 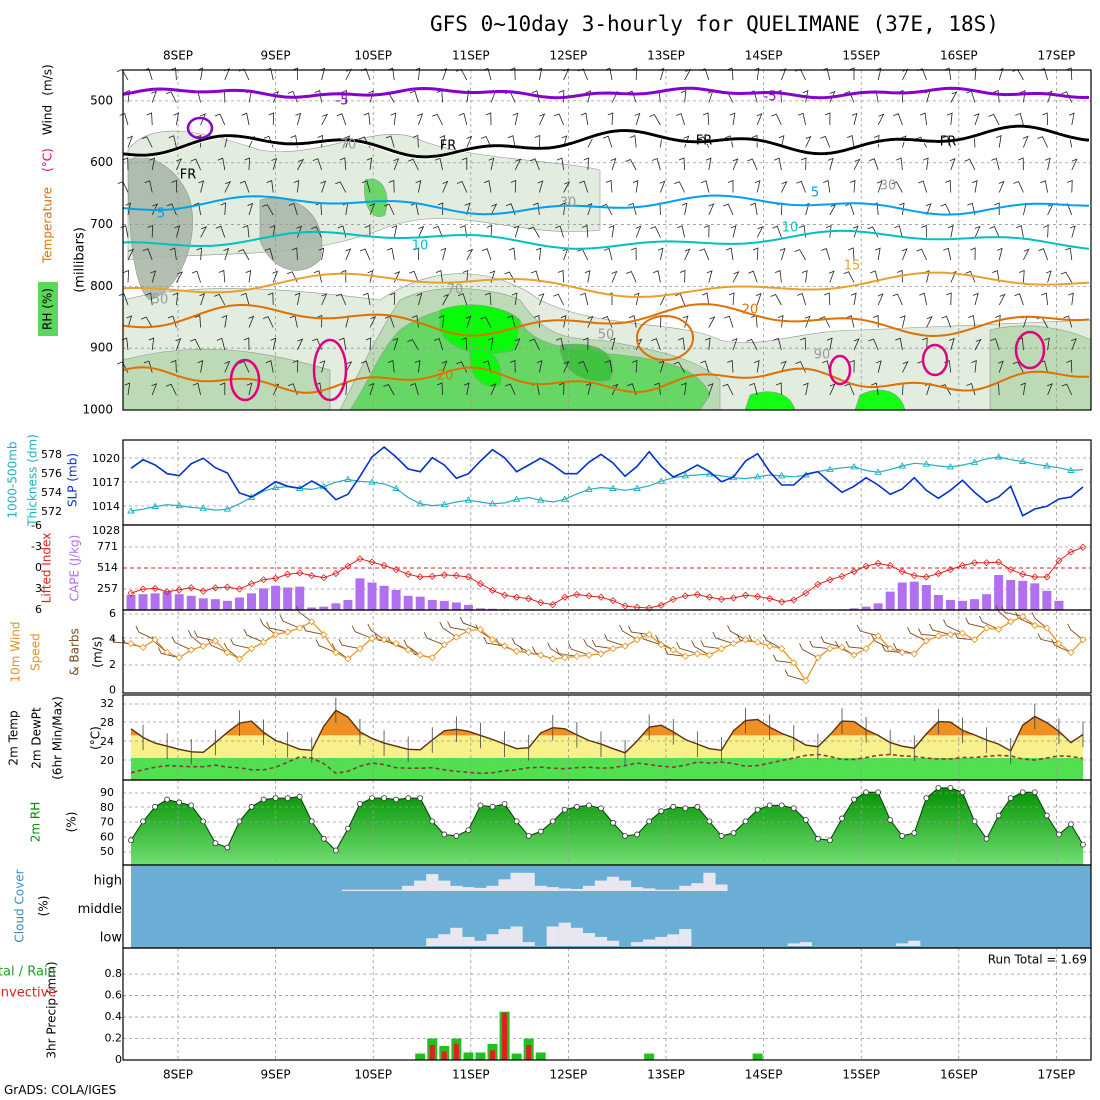 I want to click on top-date-label: 9SEP, so click(x=276, y=56).